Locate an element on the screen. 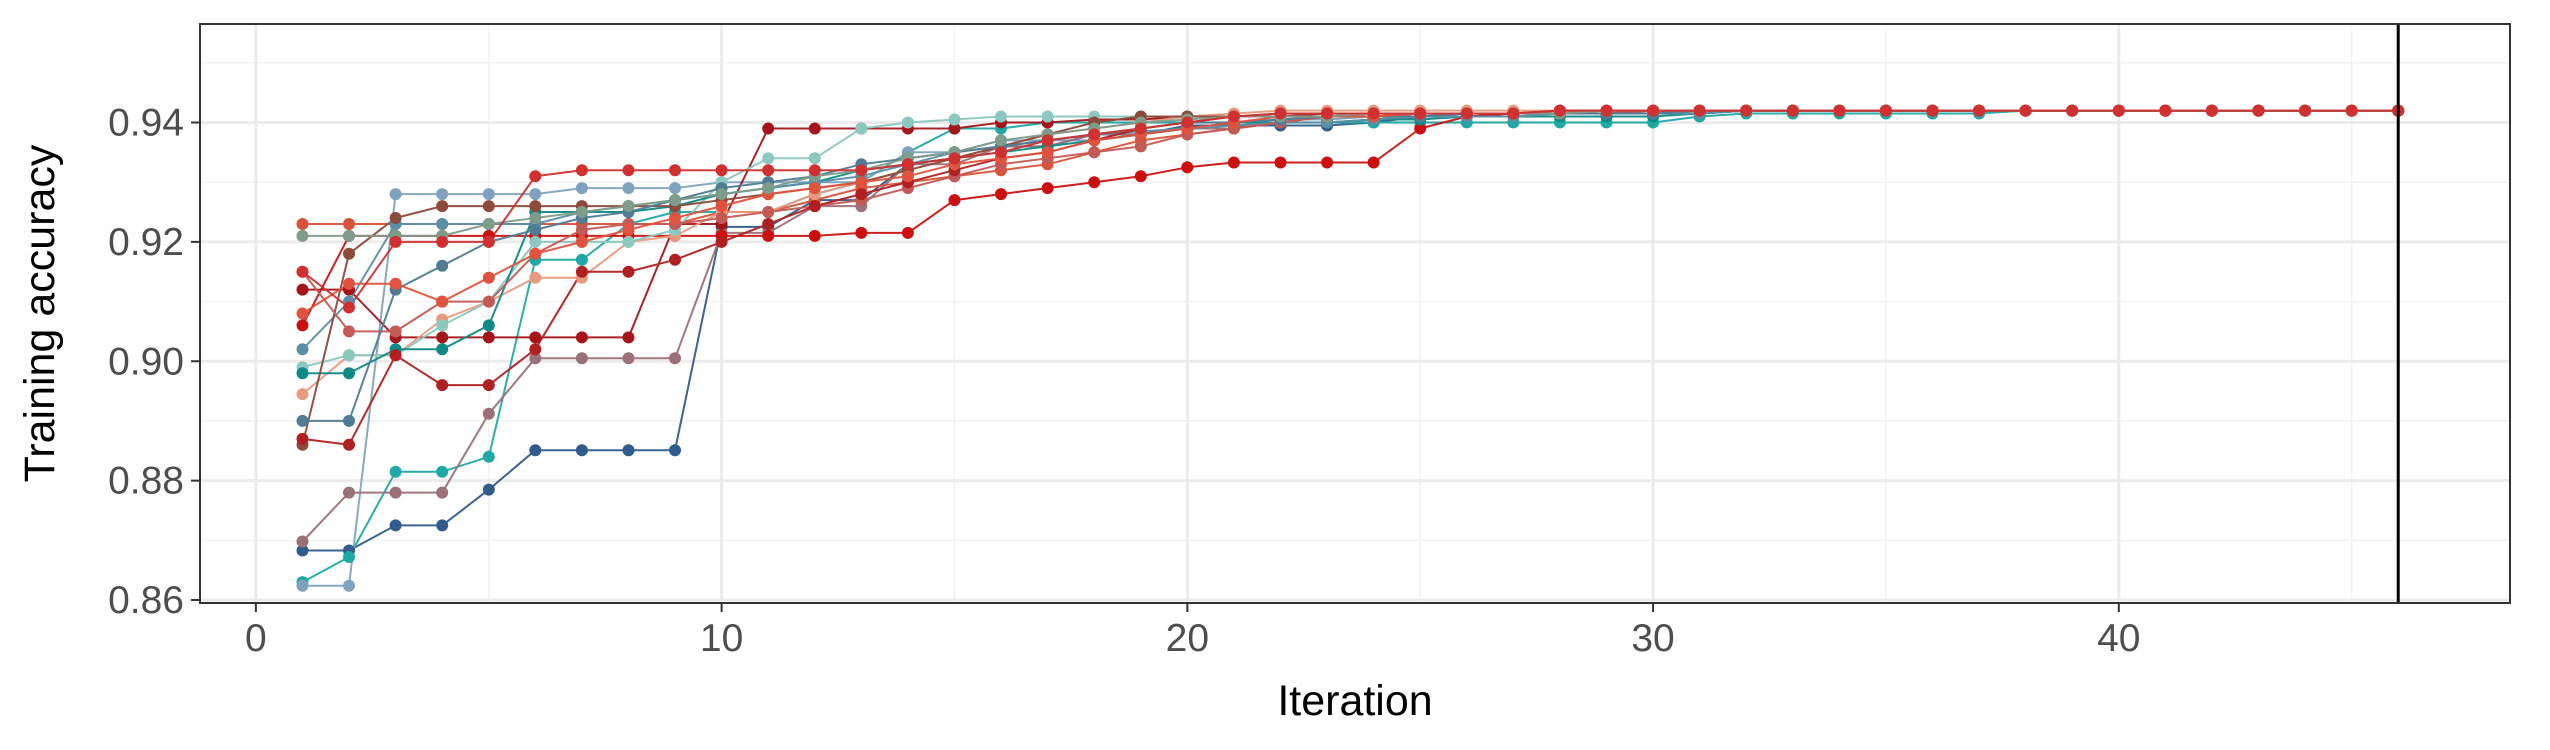 The image size is (2550, 750). x-tick-label: 20 is located at coordinates (1187, 638).